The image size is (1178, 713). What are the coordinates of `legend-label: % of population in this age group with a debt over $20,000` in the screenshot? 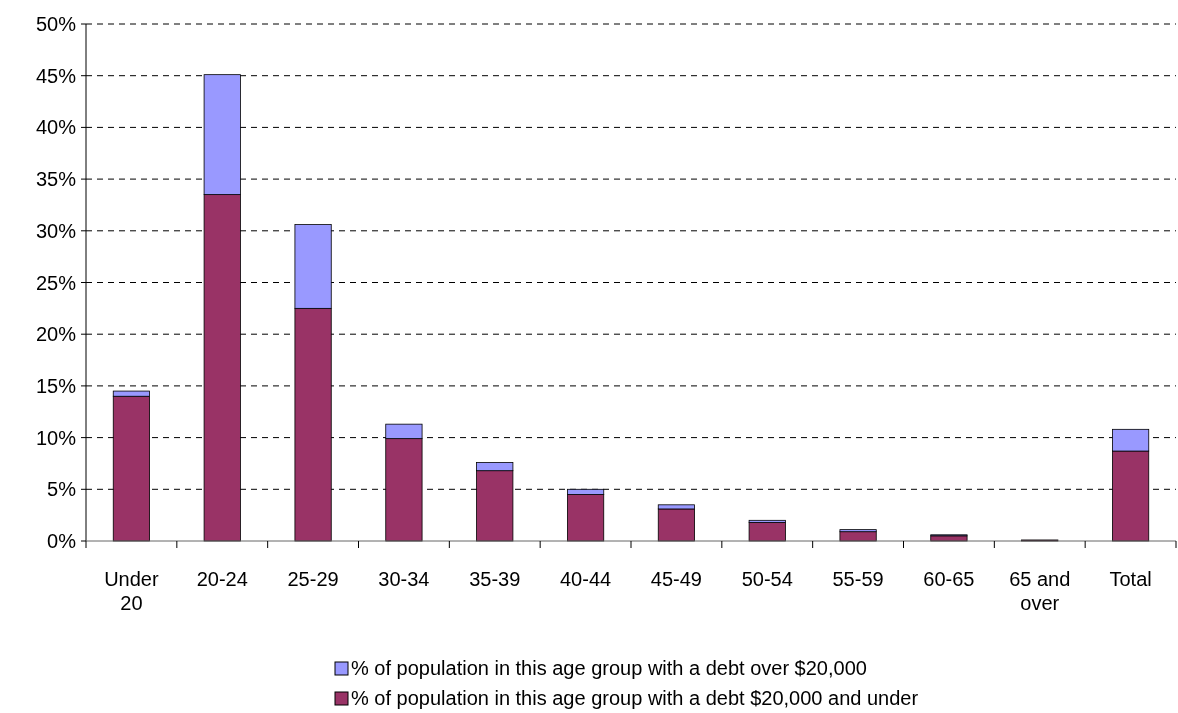 It's located at (609, 668).